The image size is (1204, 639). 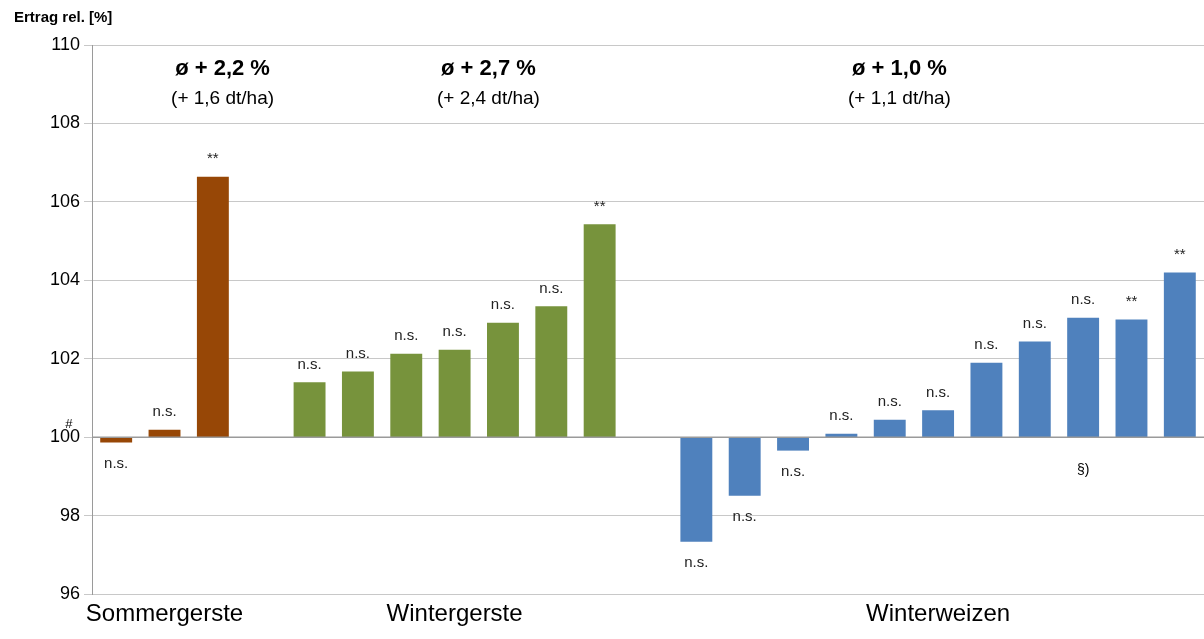 What do you see at coordinates (454, 613) in the screenshot?
I see `x-tick-label: Wintergerste` at bounding box center [454, 613].